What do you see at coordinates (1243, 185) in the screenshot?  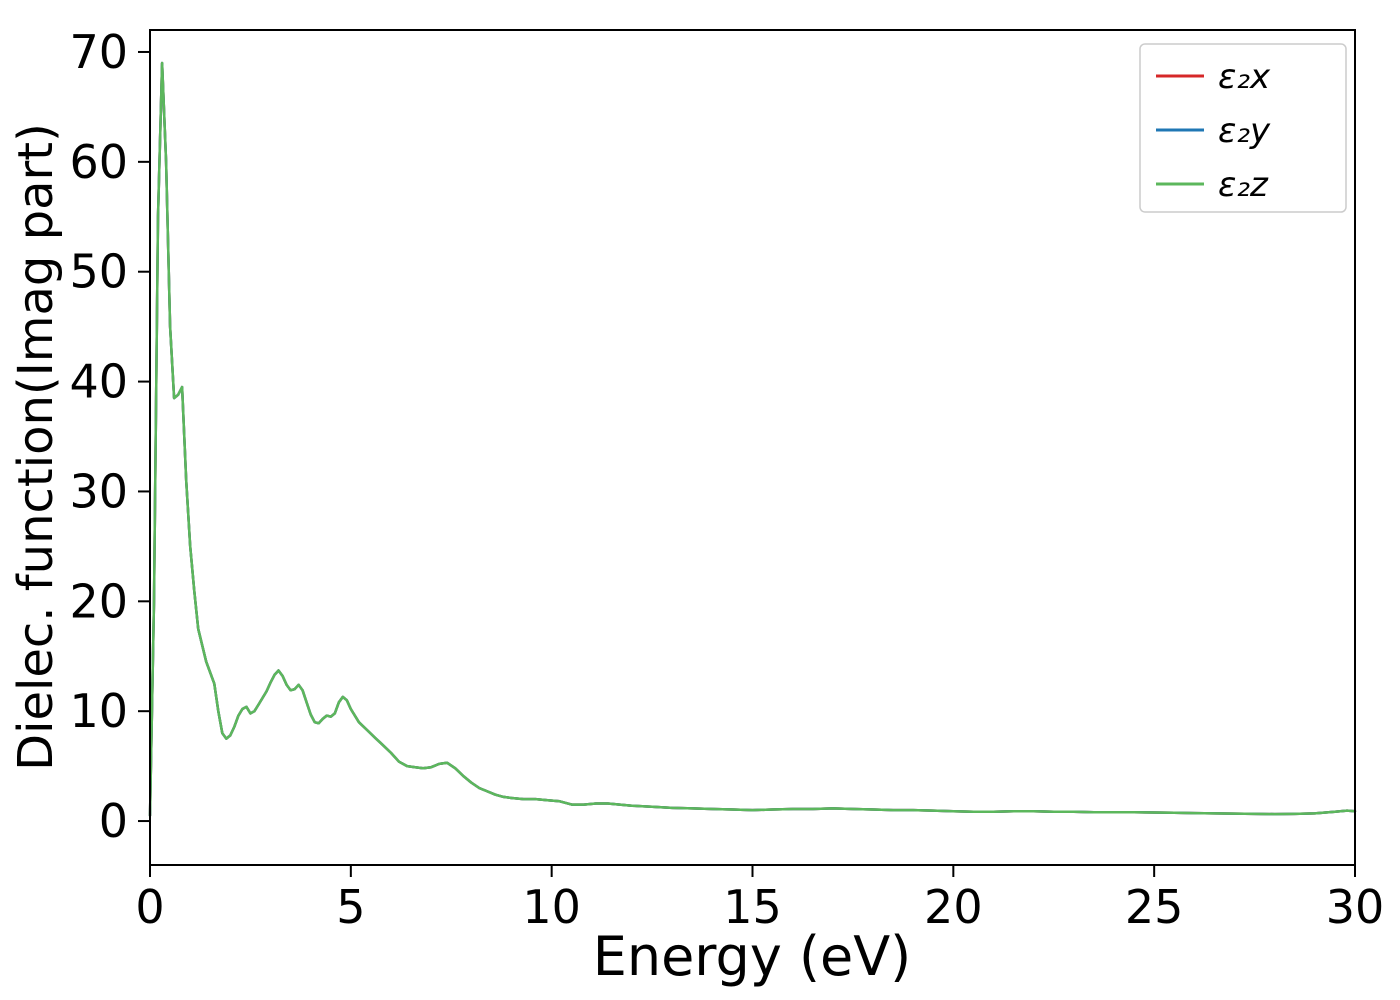 I see `legend-label-3: ε₂z` at bounding box center [1243, 185].